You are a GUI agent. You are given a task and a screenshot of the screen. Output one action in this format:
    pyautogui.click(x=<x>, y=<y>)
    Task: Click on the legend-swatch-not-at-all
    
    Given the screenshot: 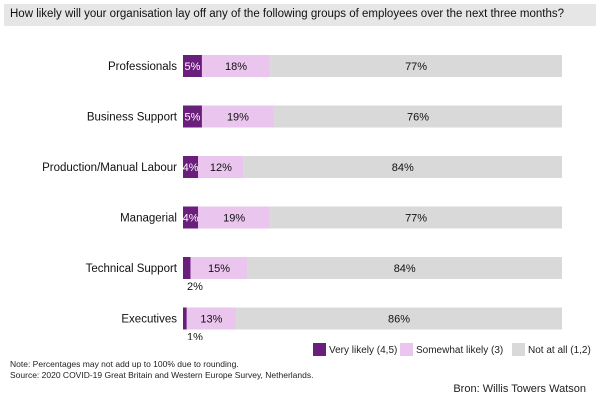 What is the action you would take?
    pyautogui.click(x=518, y=349)
    